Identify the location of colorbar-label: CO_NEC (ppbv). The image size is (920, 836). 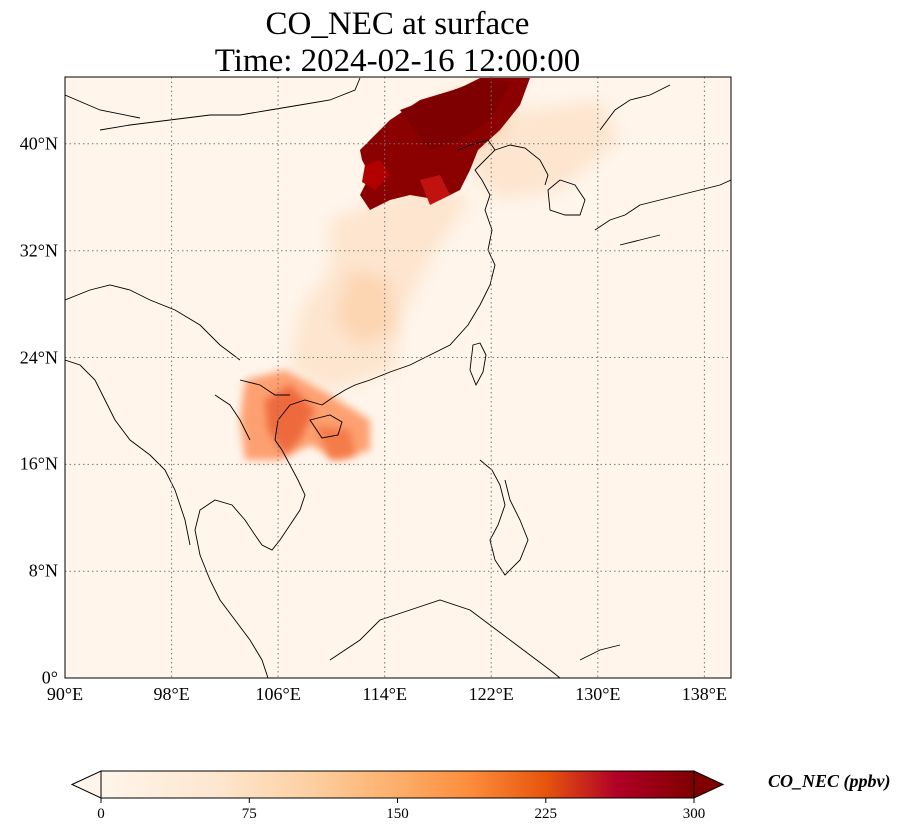
(829, 781).